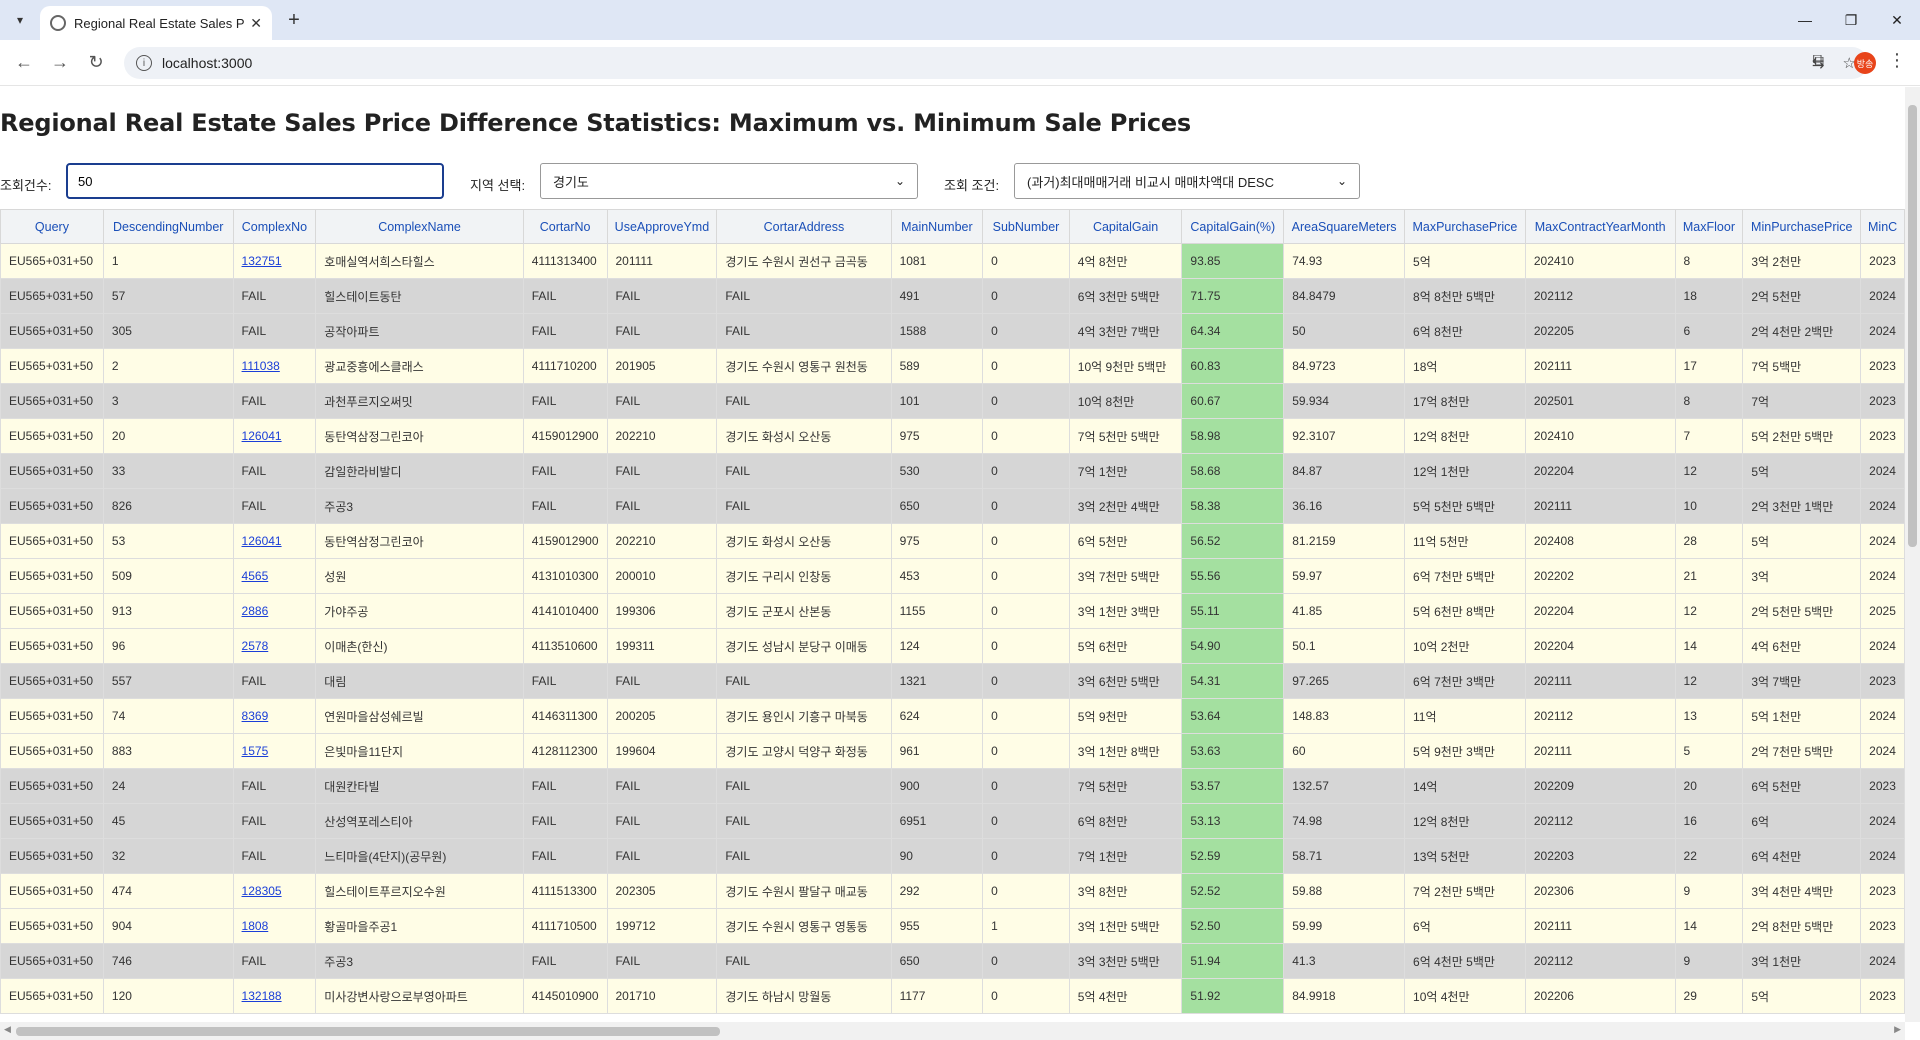  Describe the element at coordinates (662, 226) in the screenshot. I see `column-header: UseApproveYmd` at that location.